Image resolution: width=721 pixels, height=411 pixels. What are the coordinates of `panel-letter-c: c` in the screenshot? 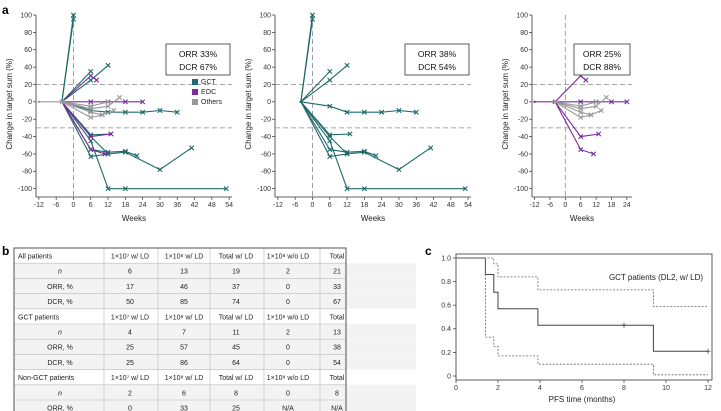 It's located at (428, 251).